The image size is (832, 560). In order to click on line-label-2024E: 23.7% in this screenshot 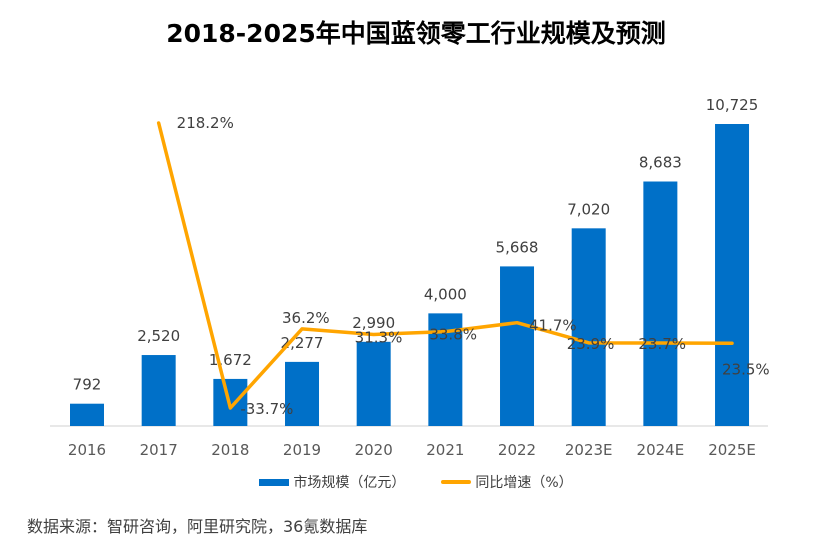, I will do `click(662, 344)`.